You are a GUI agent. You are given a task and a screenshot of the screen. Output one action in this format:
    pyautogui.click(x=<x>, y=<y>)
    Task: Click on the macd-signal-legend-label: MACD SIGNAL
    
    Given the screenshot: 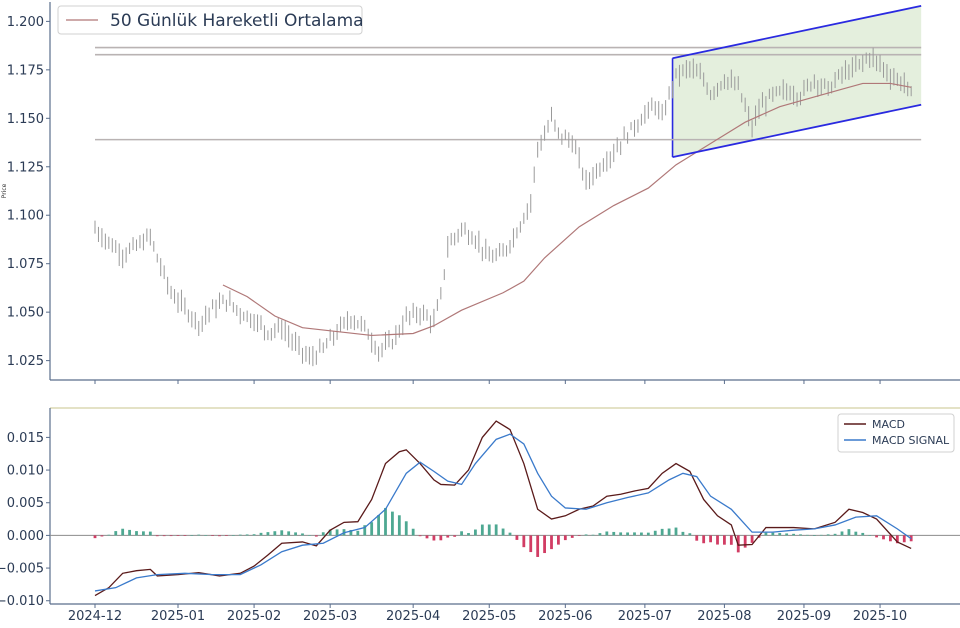 What is the action you would take?
    pyautogui.click(x=911, y=440)
    